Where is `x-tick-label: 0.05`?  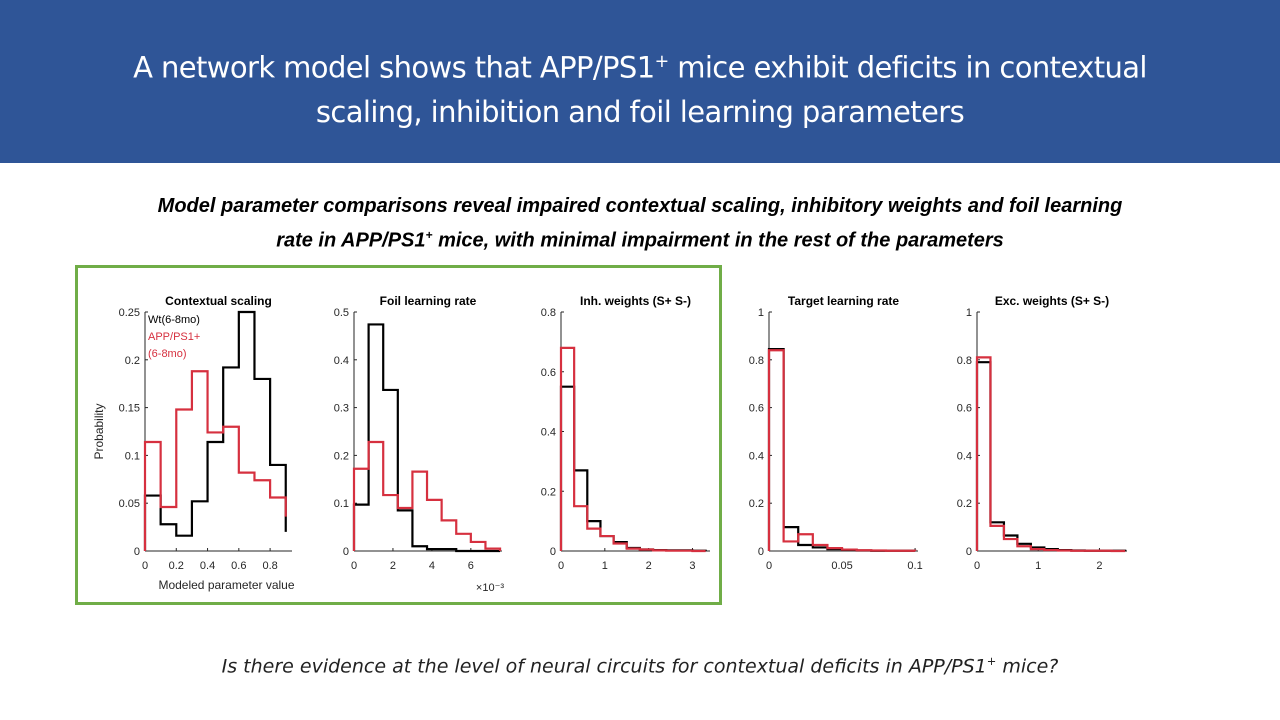 x-tick-label: 0.05 is located at coordinates (841, 566).